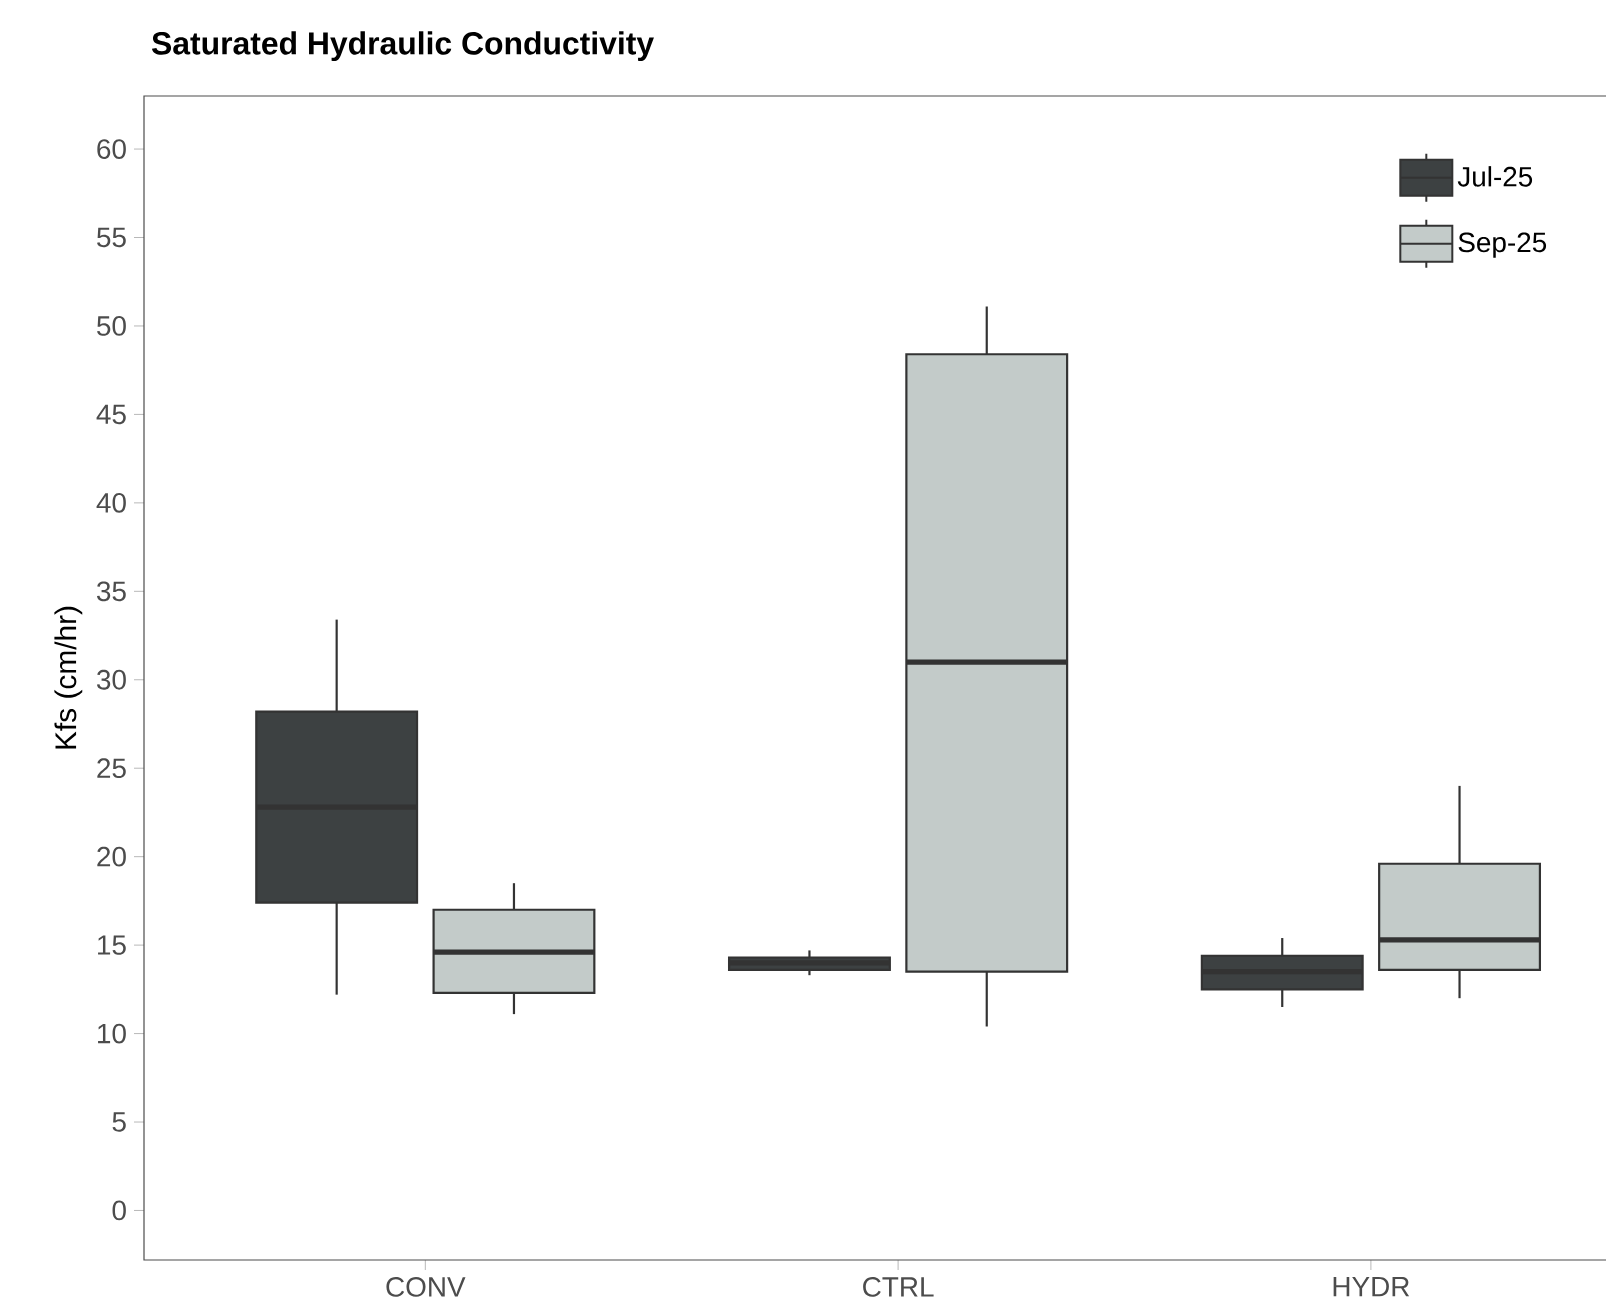  I want to click on y-tick-label: 55, so click(111, 237).